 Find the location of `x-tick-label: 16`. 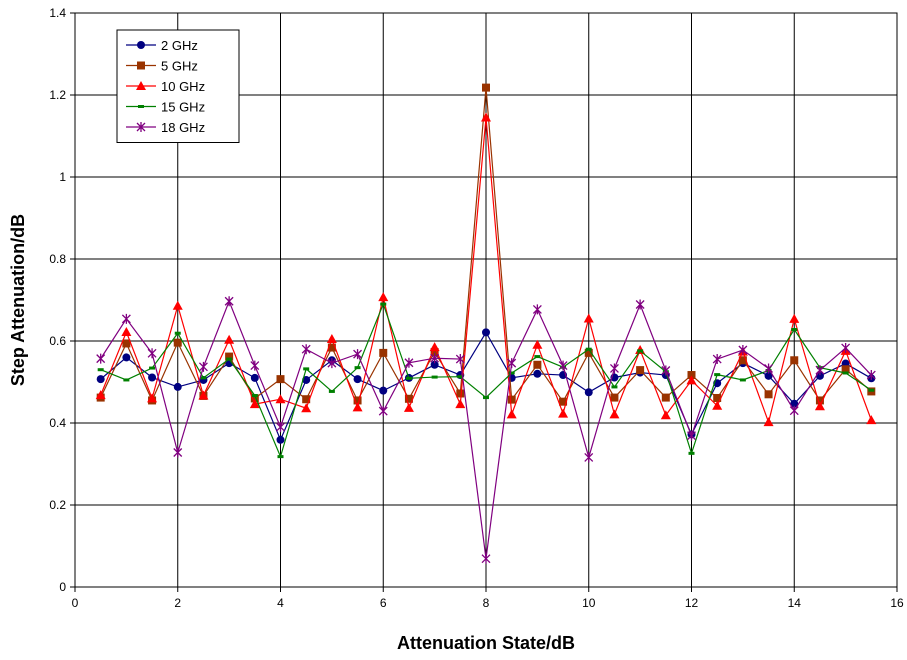

x-tick-label: 16 is located at coordinates (897, 603).